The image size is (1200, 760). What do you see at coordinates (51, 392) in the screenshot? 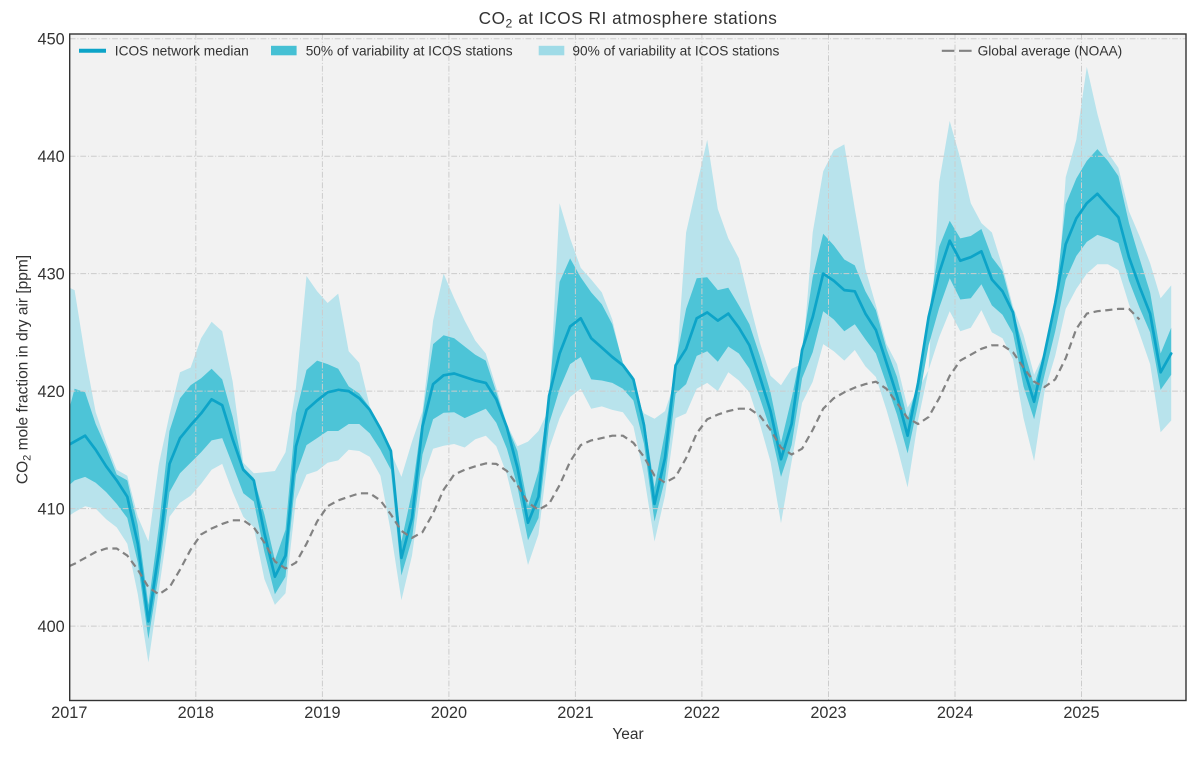
I see `svg-text: 420` at bounding box center [51, 392].